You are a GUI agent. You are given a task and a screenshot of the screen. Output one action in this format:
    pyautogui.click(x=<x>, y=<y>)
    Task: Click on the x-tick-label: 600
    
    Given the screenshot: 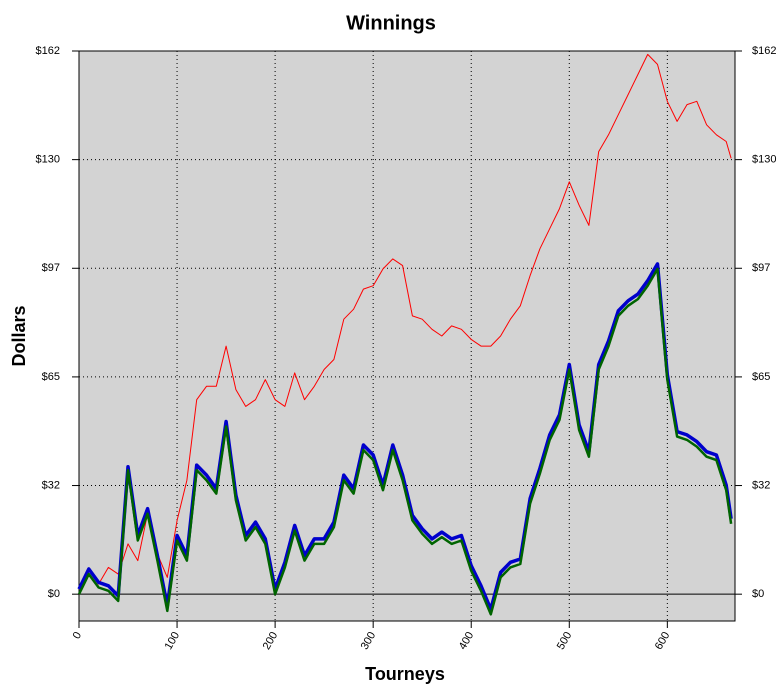 What is the action you would take?
    pyautogui.click(x=663, y=641)
    